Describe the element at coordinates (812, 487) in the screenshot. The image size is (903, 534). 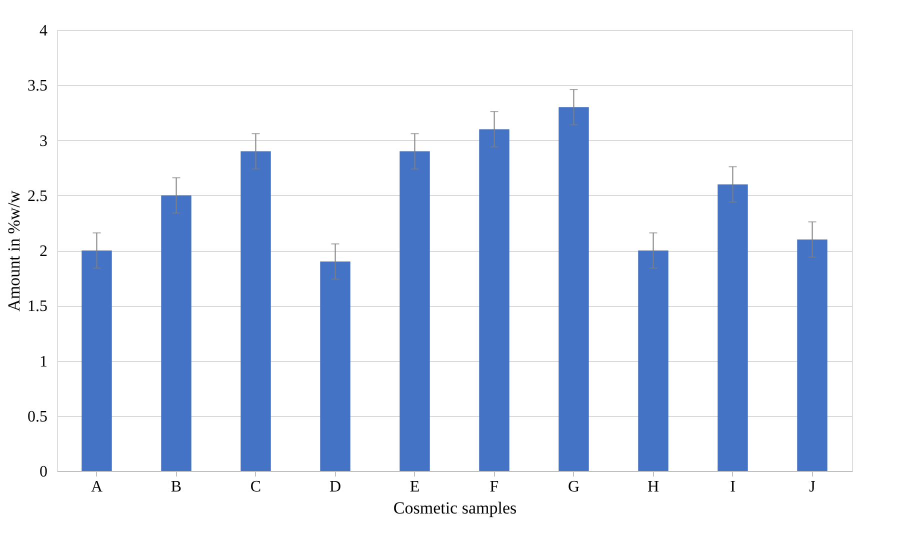
I see `x-tick-label: J` at that location.